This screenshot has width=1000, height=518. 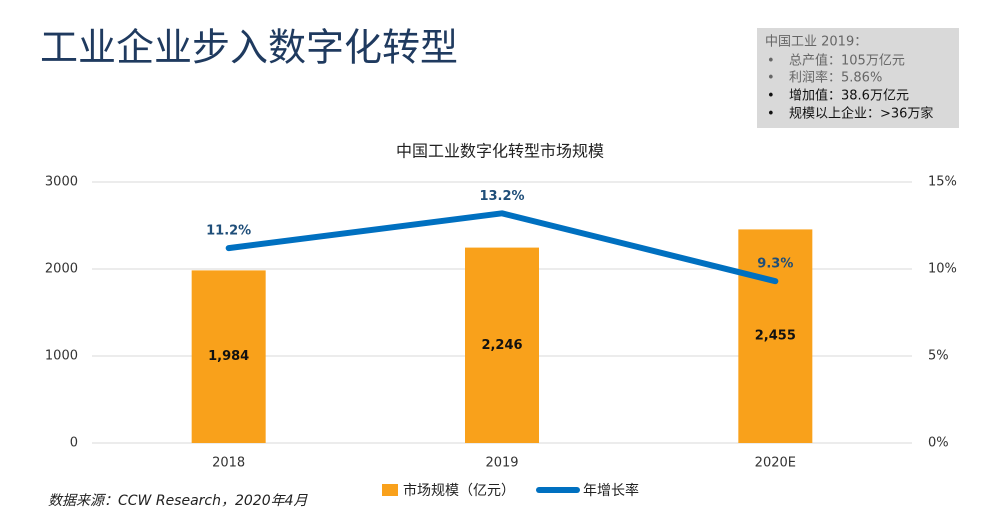 I want to click on y-tick-label: 0, so click(x=74, y=443).